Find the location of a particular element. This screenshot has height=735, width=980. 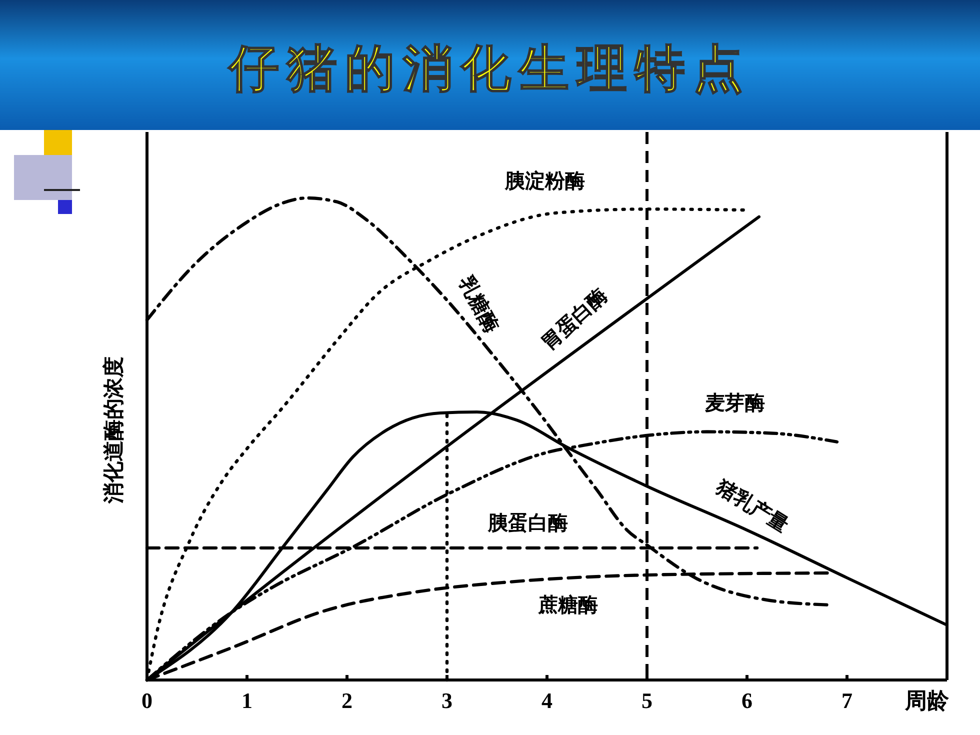

series-label: 胰蛋白酶 is located at coordinates (527, 522).